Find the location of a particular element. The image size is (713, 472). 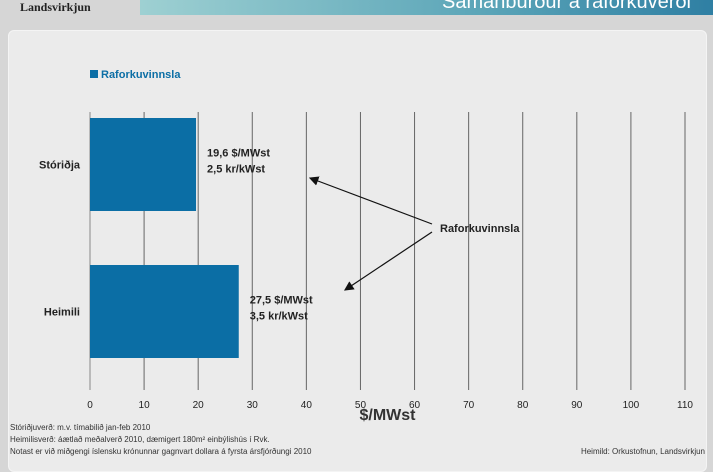

x-tick-label: 60 is located at coordinates (415, 405).